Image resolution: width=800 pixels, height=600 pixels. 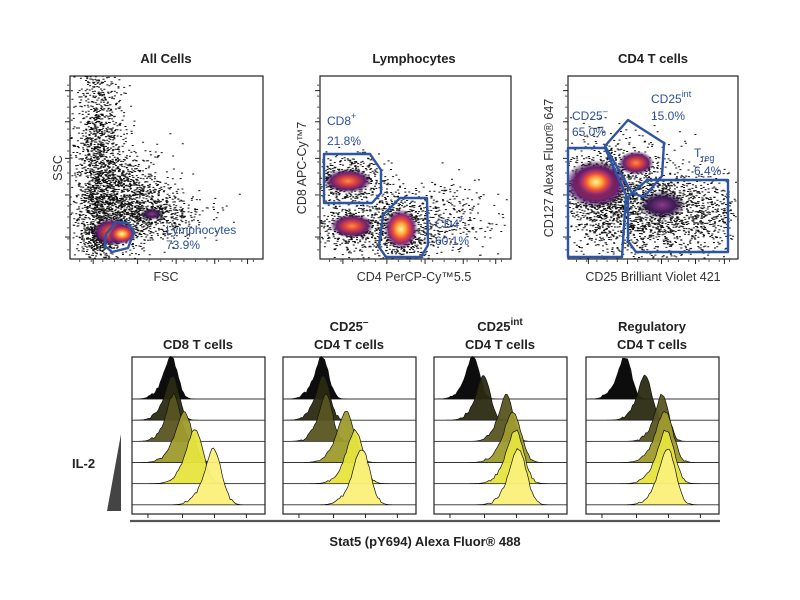 I want to click on hist-title-treg-line1: Regulatory, so click(x=652, y=326).